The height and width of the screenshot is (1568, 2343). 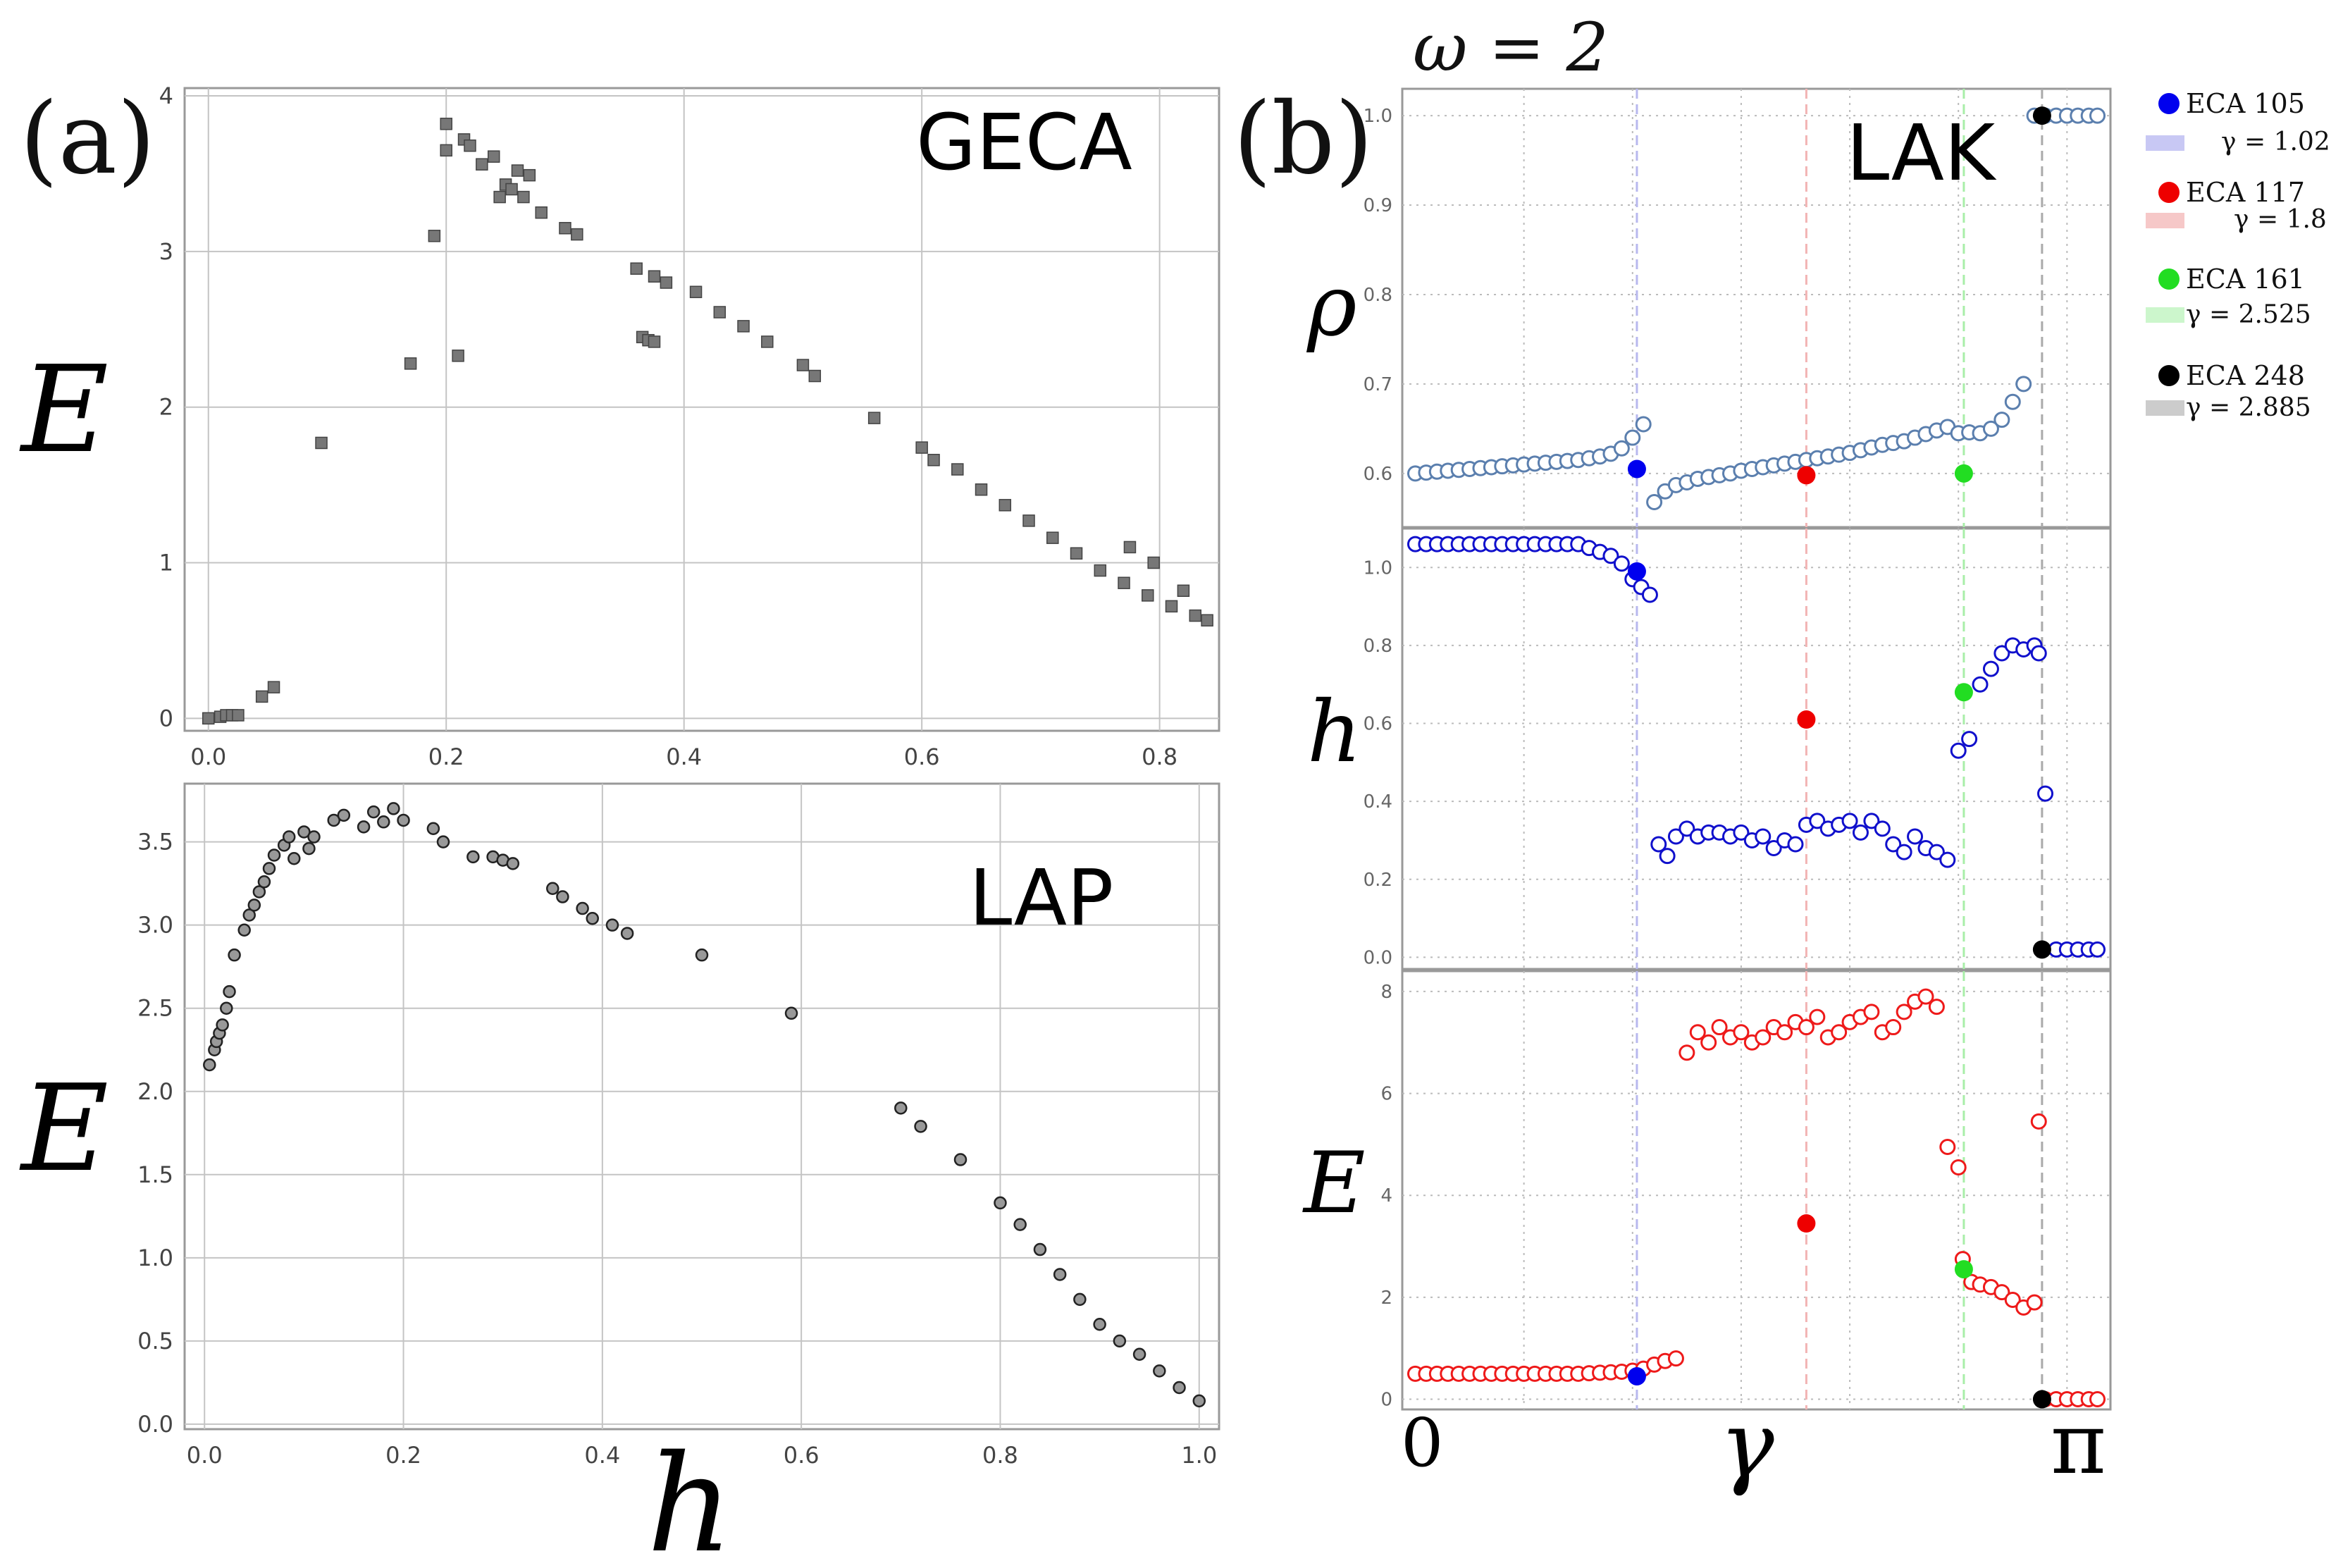 What do you see at coordinates (1921, 153) in the screenshot?
I see `rho-title: LAK` at bounding box center [1921, 153].